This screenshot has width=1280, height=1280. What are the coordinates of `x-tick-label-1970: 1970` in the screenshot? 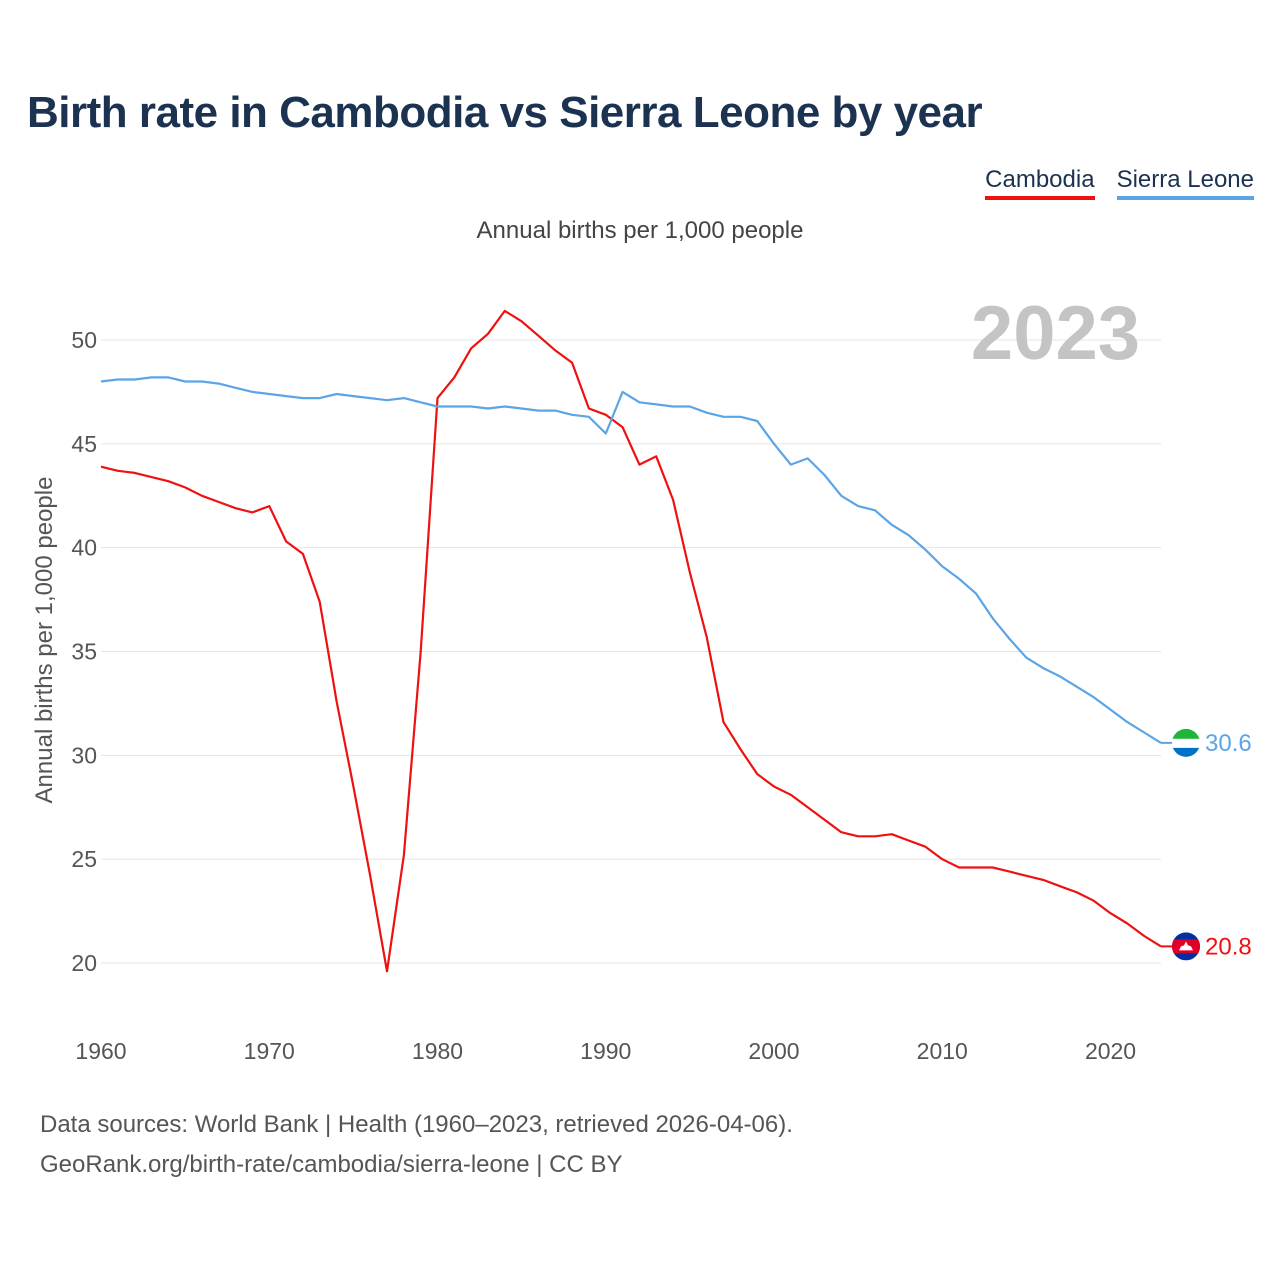 It's located at (269, 1051).